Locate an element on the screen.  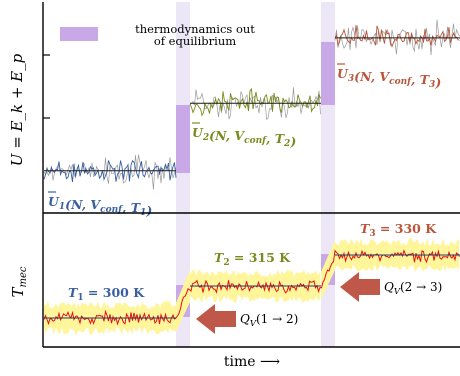
phase-label-3: U3(N, Vconf, T3) is located at coordinates (389, 76).